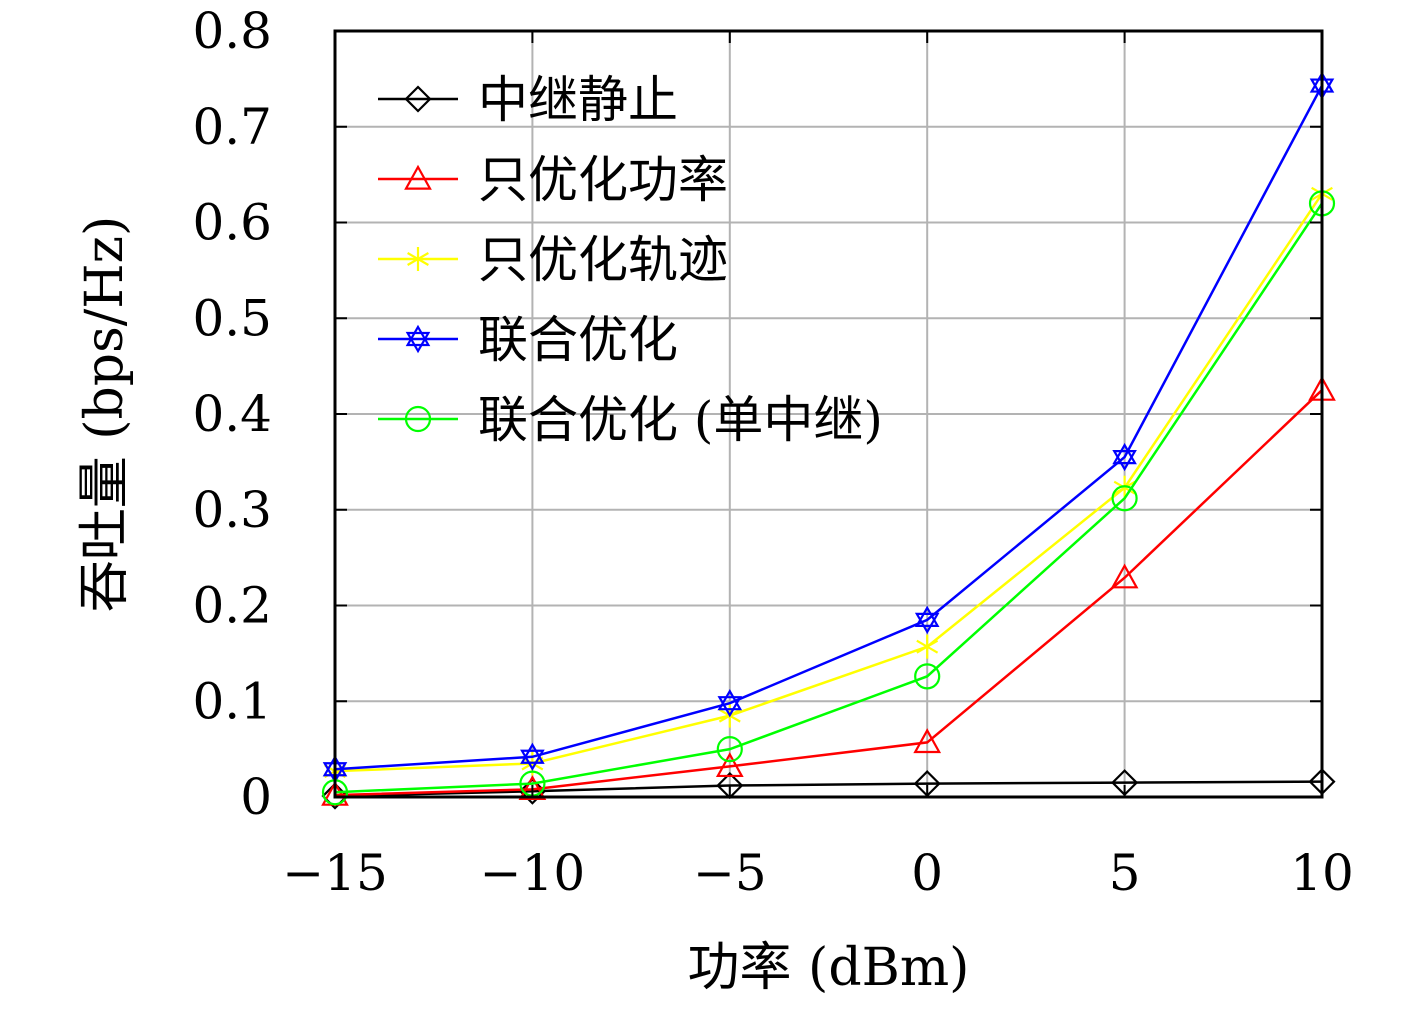  I want to click on series-line, so click(828, 789).